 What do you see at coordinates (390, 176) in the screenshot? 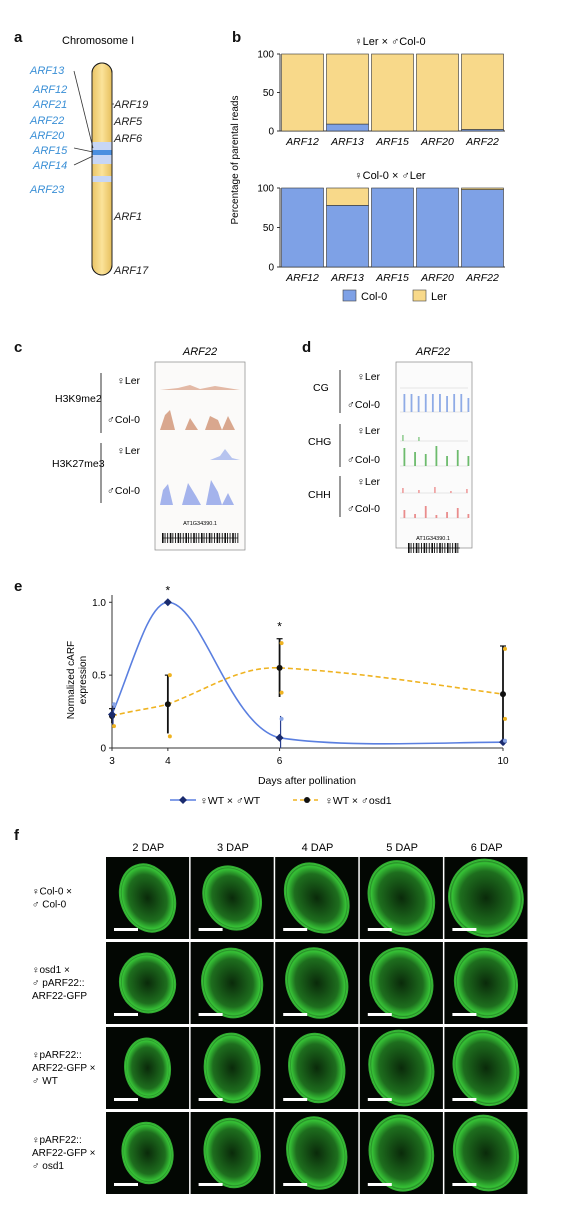
I see `bar-chart-2-title: ♀Col-0 × ♂Ler` at bounding box center [390, 176].